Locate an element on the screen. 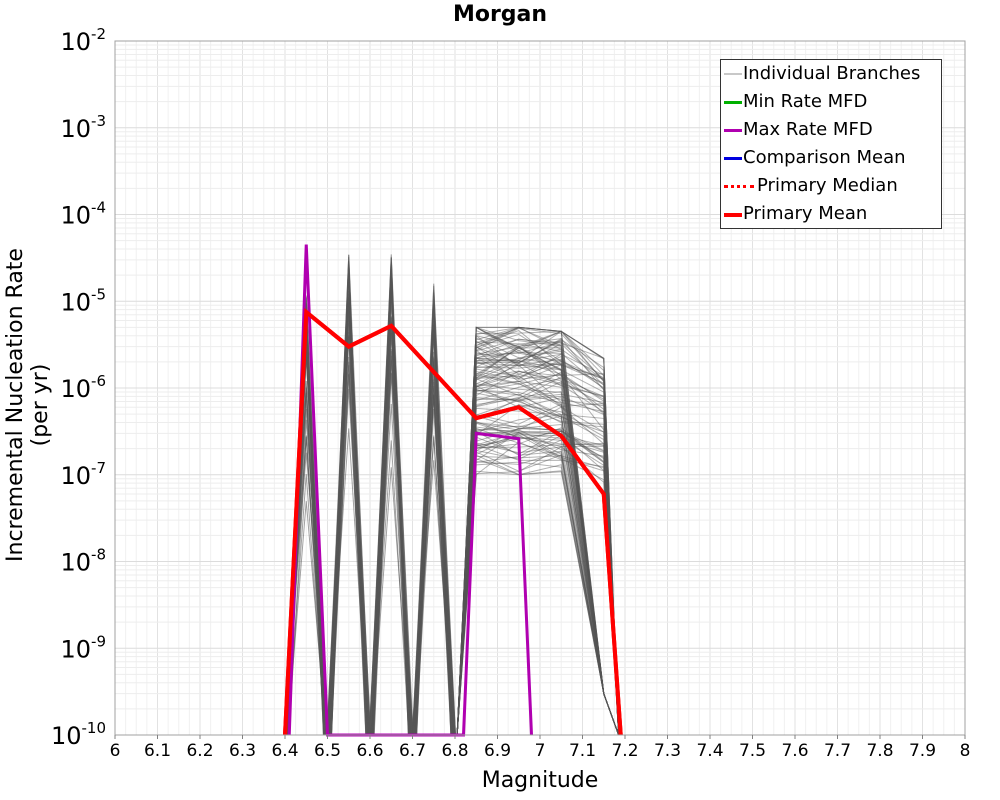 This screenshot has width=1000, height=800. x-tick-label: 6.8 is located at coordinates (454, 751).